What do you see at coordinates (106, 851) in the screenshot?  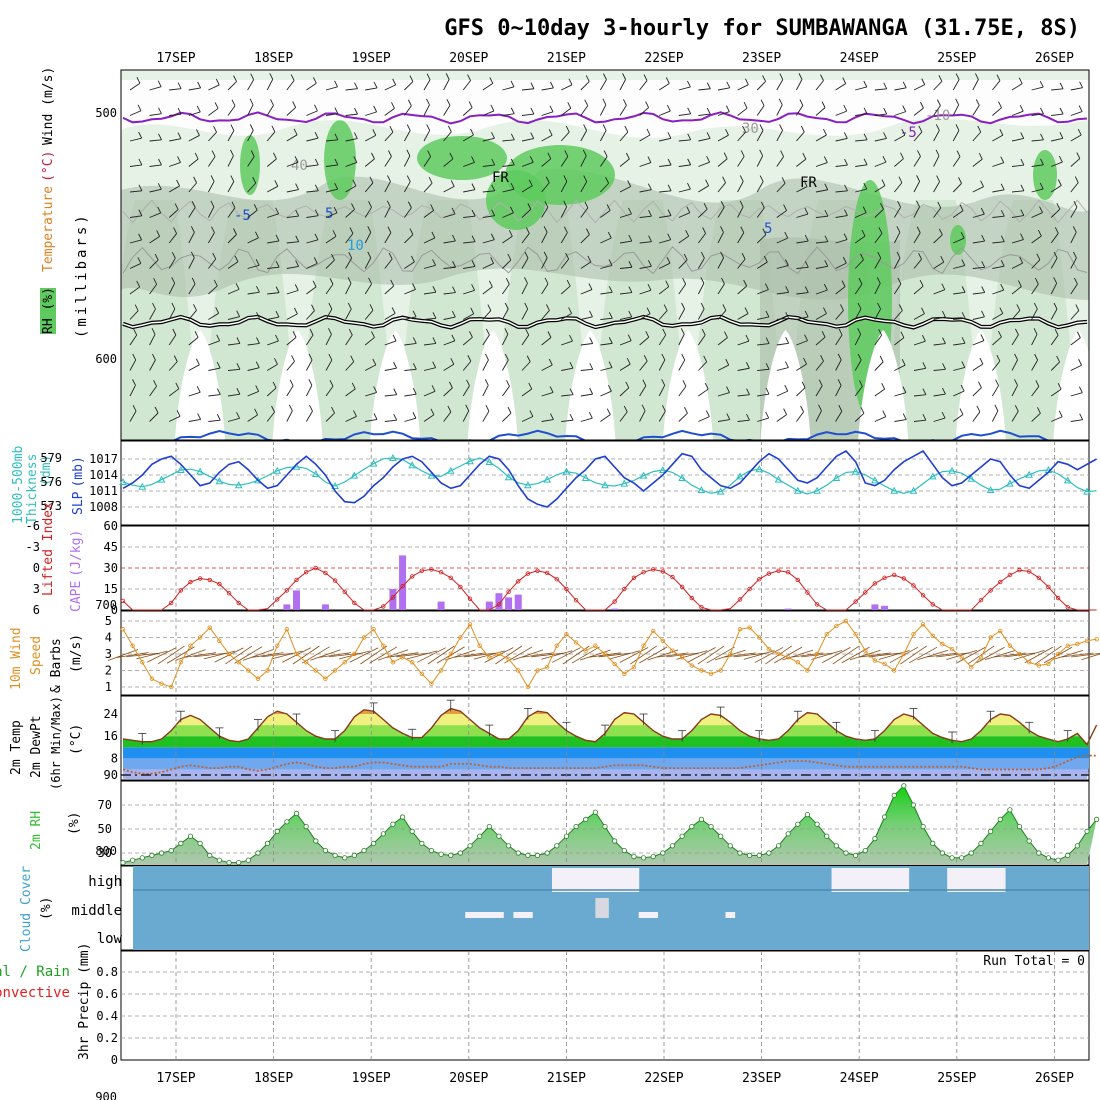 I see `axis-tick-label: 800` at bounding box center [106, 851].